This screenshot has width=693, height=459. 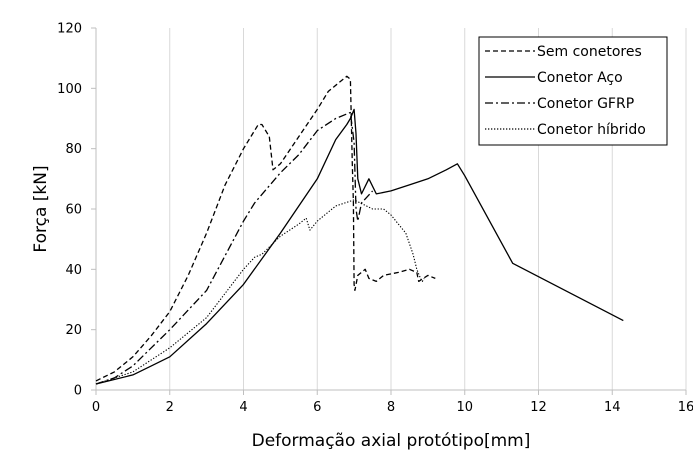 What do you see at coordinates (243, 407) in the screenshot?
I see `x-tick-label: 4` at bounding box center [243, 407].